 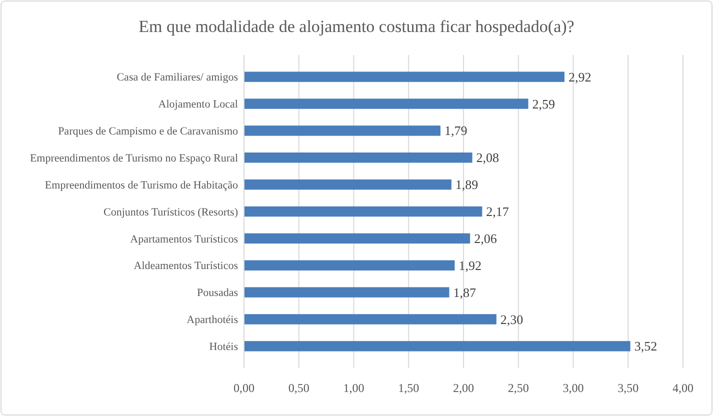 I want to click on data-label: 3,52, so click(x=646, y=346).